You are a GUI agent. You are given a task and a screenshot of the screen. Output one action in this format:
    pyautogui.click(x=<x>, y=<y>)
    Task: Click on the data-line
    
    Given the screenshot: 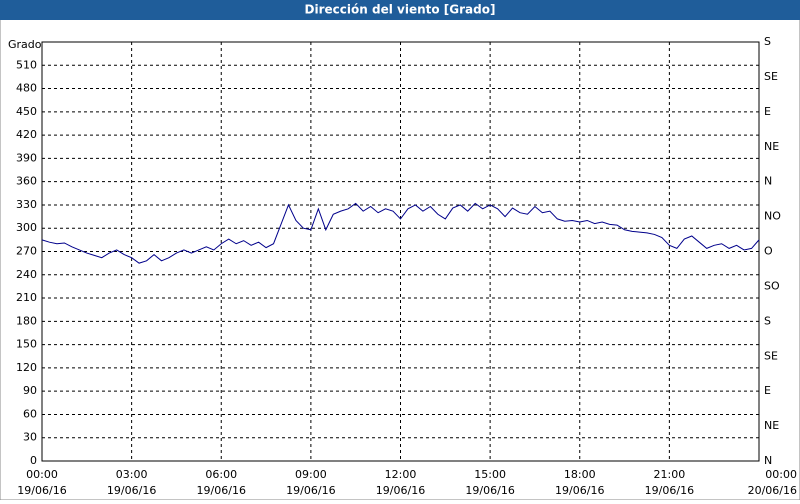 What is the action you would take?
    pyautogui.click(x=400, y=233)
    